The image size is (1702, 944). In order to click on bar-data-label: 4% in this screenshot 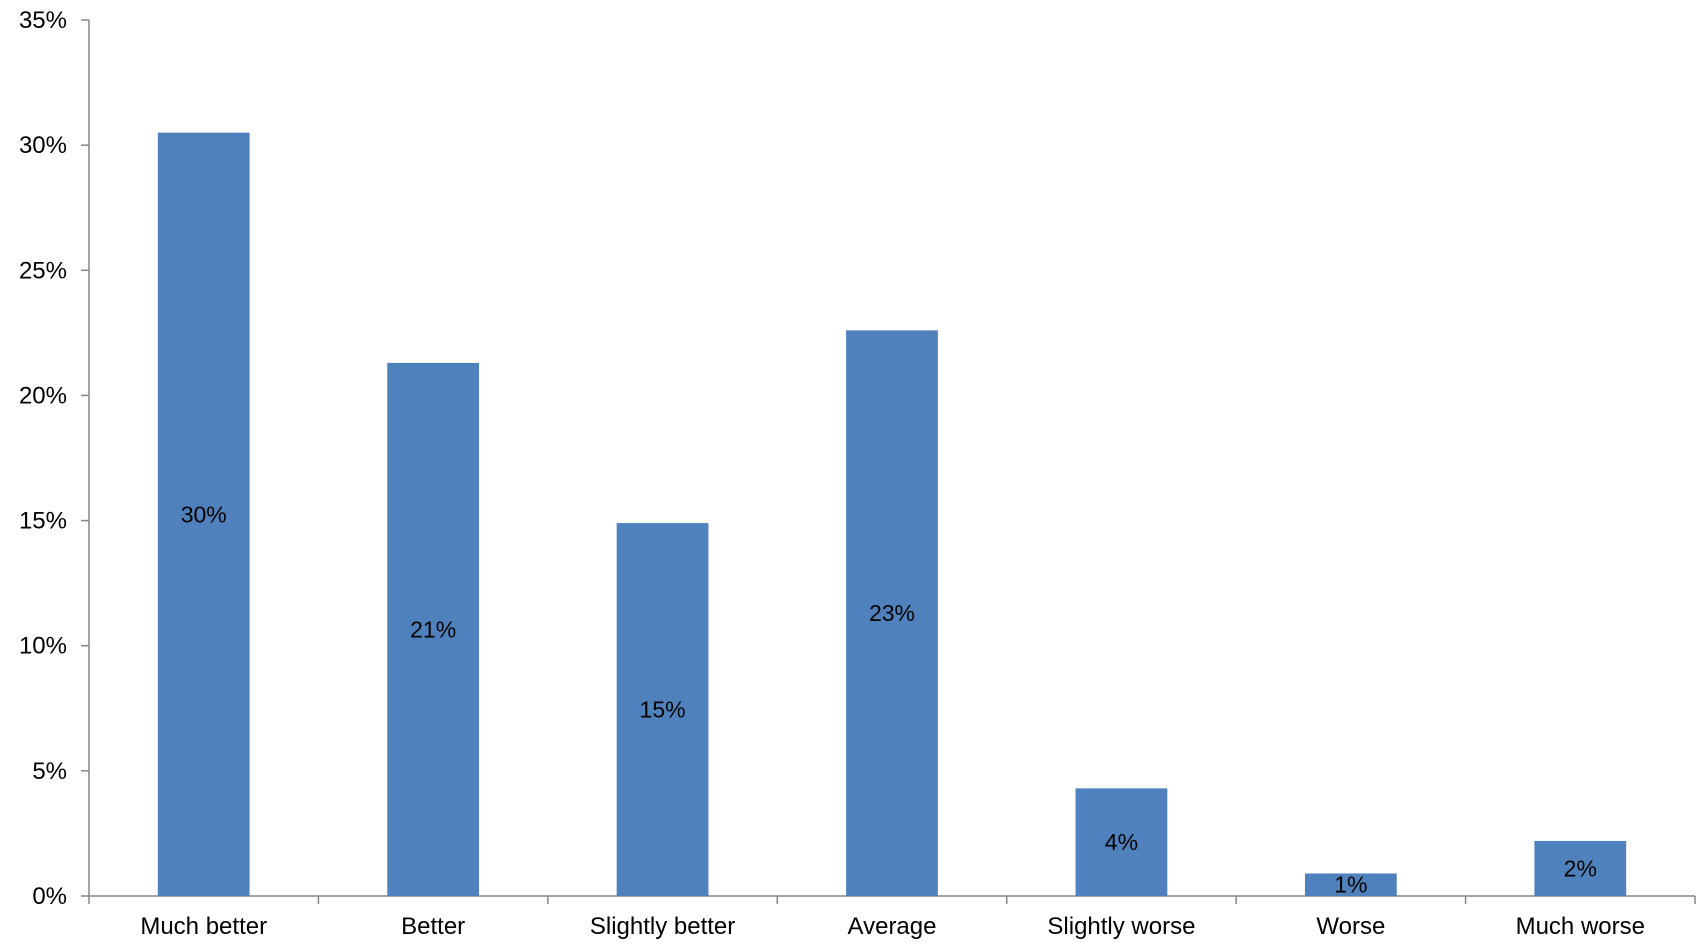, I will do `click(1121, 842)`.